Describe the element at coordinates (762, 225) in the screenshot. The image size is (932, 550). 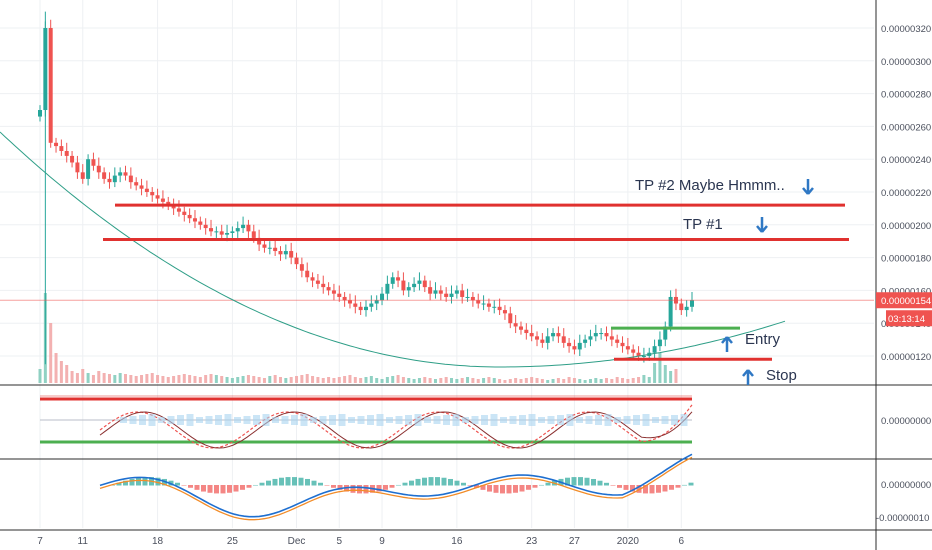
I see `down-arrow-icon` at that location.